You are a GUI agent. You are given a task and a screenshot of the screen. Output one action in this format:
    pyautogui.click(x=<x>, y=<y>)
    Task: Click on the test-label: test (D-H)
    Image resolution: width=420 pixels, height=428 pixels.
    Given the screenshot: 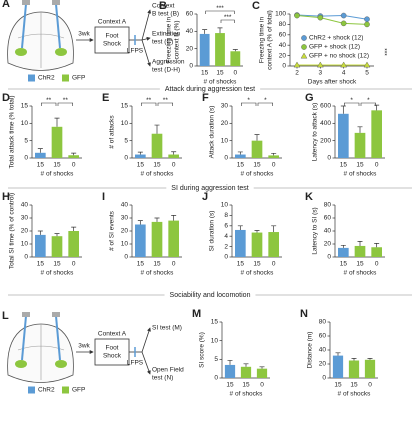 What is the action you would take?
    pyautogui.click(x=166, y=70)
    